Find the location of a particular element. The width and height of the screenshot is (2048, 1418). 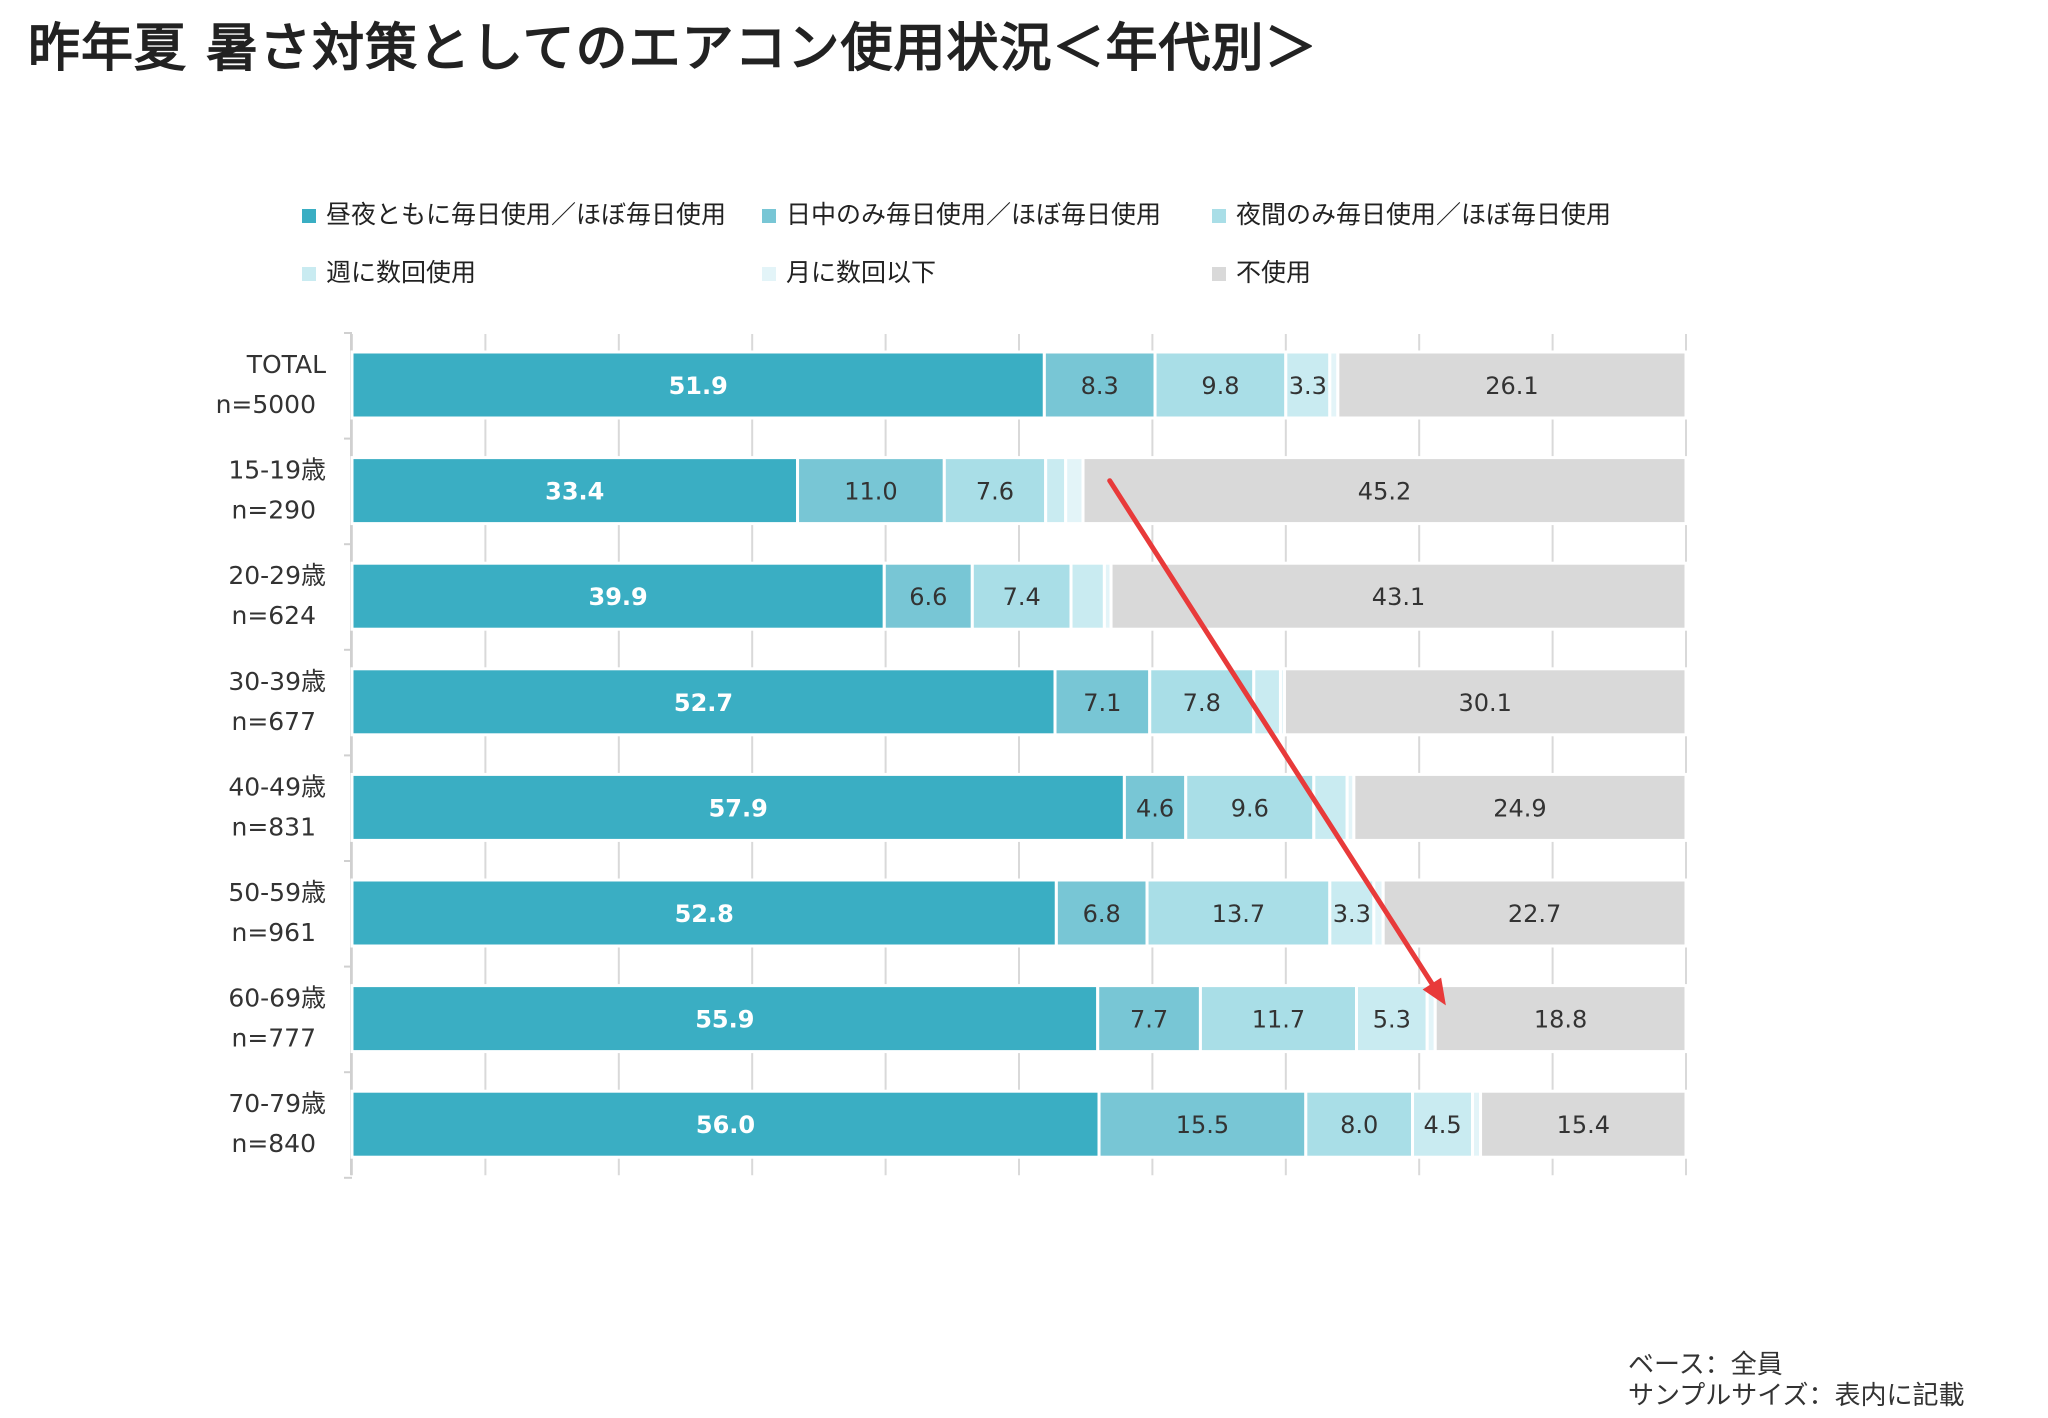

data-label: 56.0 is located at coordinates (725, 1125).